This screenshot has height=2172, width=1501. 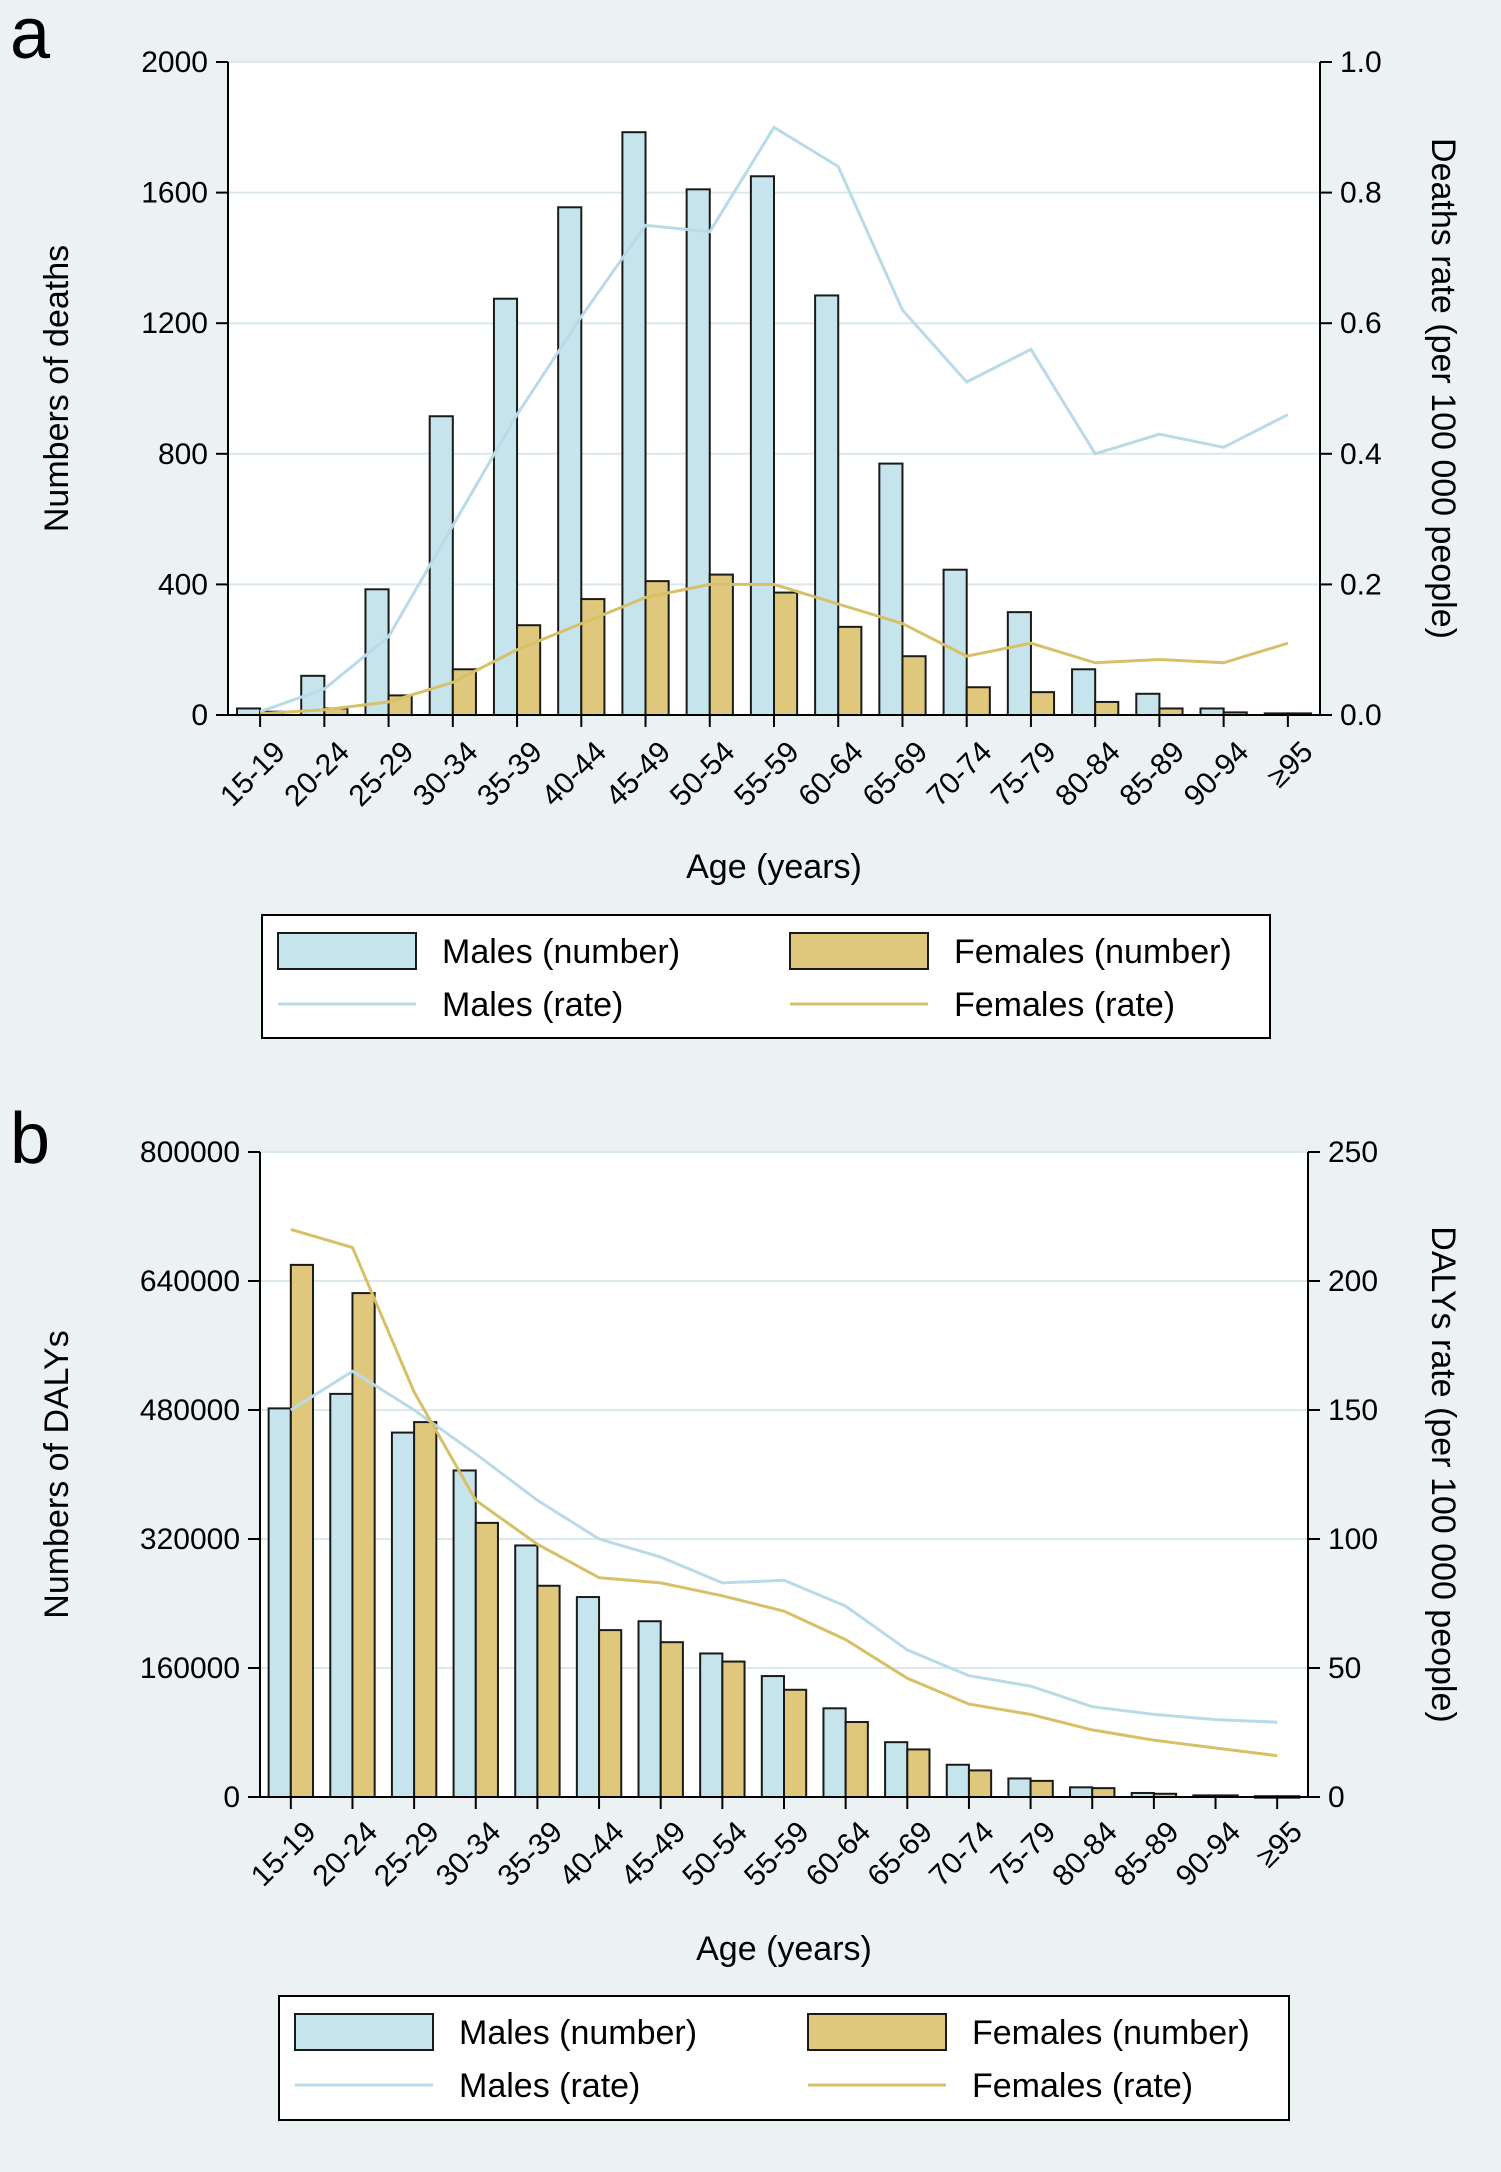 What do you see at coordinates (654, 1854) in the screenshot?
I see `x-tick-label: 45-49` at bounding box center [654, 1854].